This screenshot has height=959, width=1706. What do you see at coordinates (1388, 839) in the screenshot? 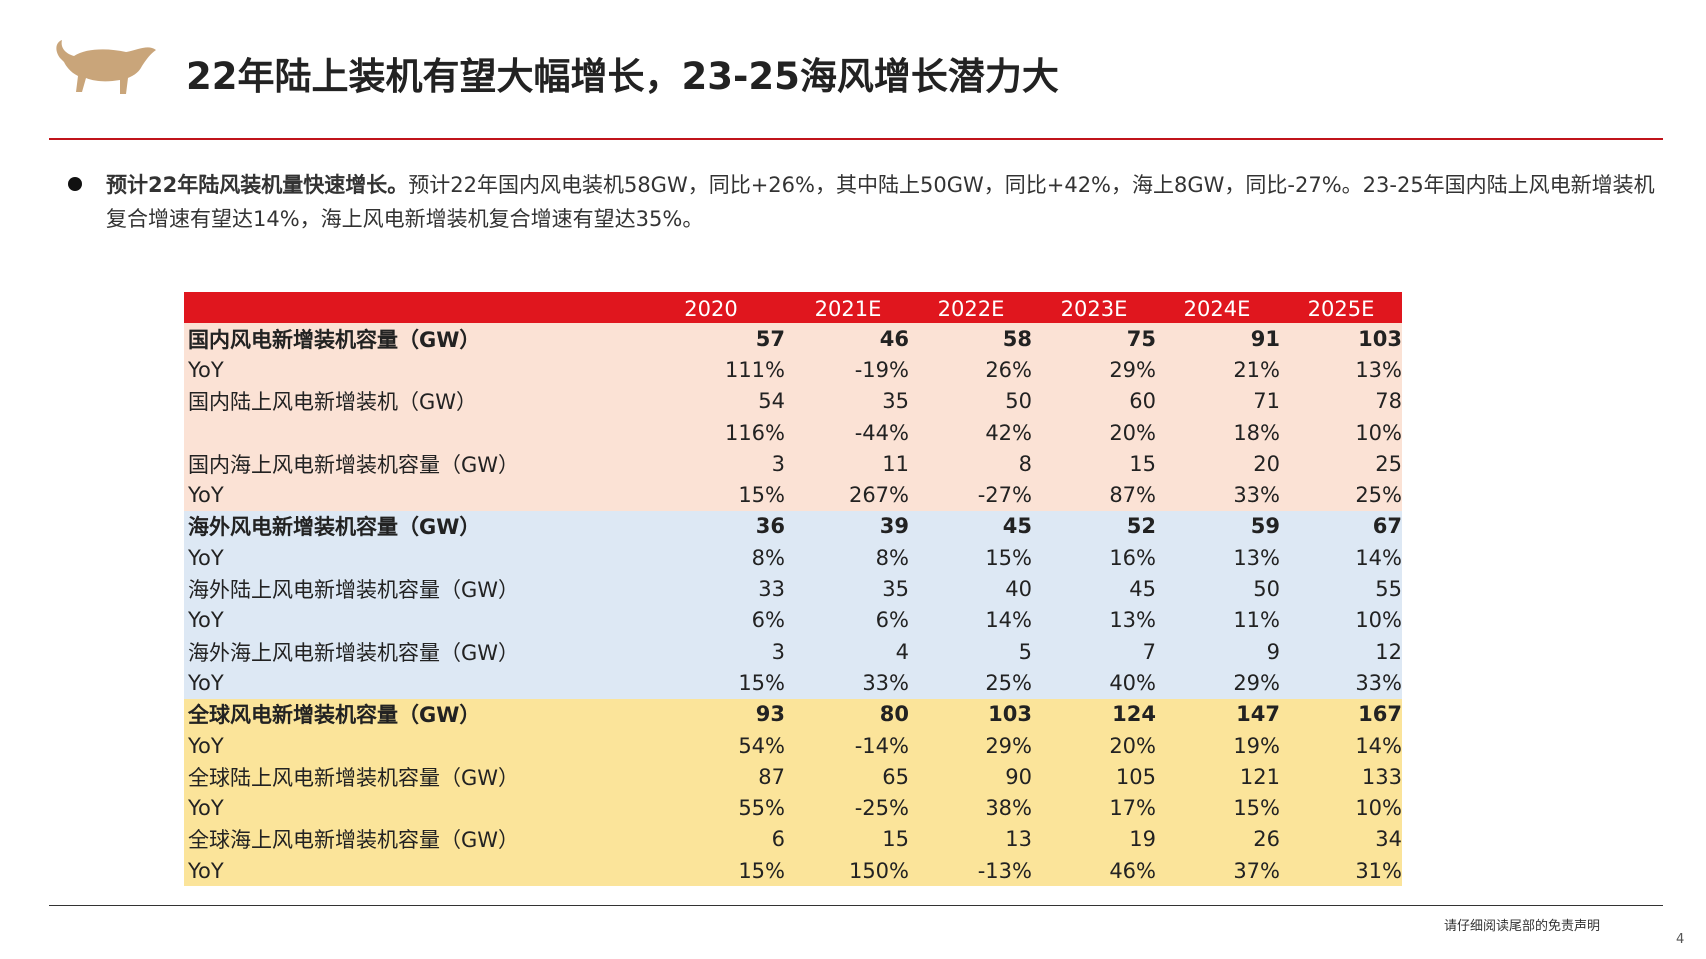
I see `cell: 34` at bounding box center [1388, 839].